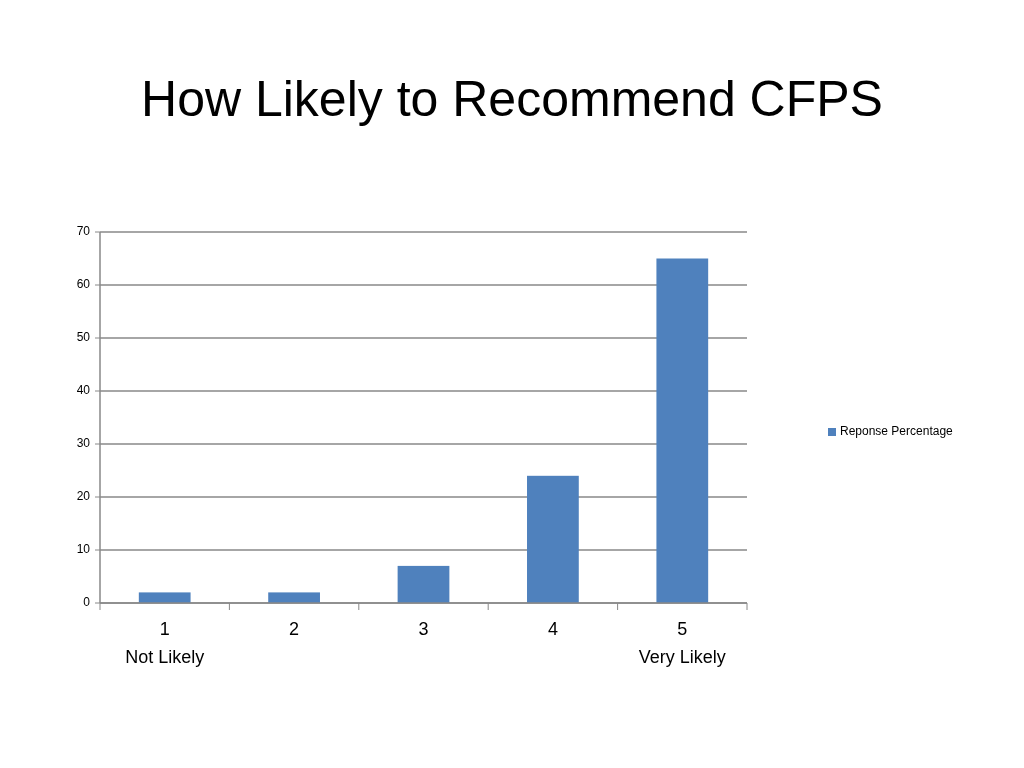  I want to click on y-tick-label: 60, so click(83, 284).